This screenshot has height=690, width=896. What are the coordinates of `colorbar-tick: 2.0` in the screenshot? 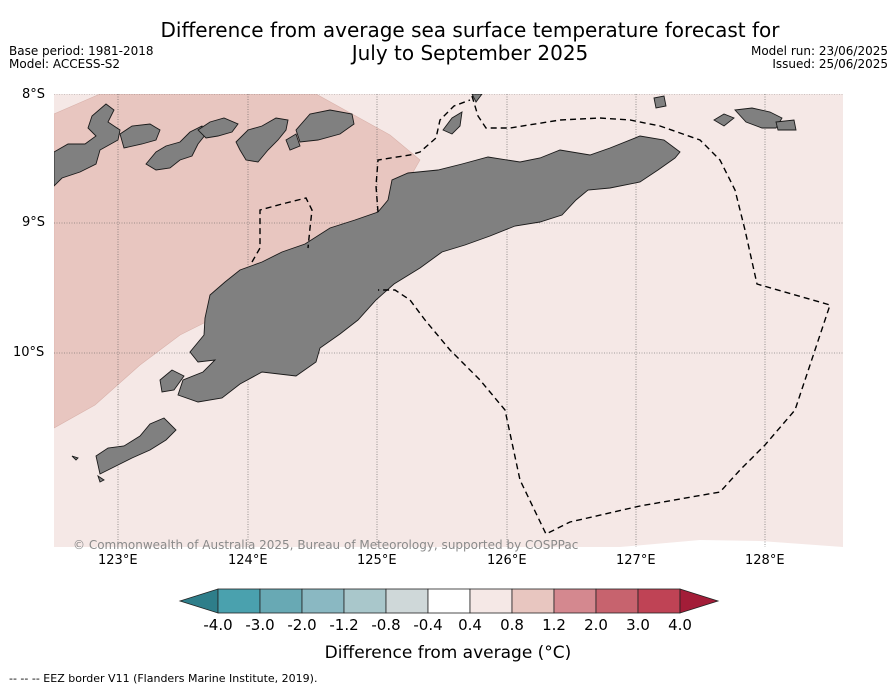 It's located at (596, 625).